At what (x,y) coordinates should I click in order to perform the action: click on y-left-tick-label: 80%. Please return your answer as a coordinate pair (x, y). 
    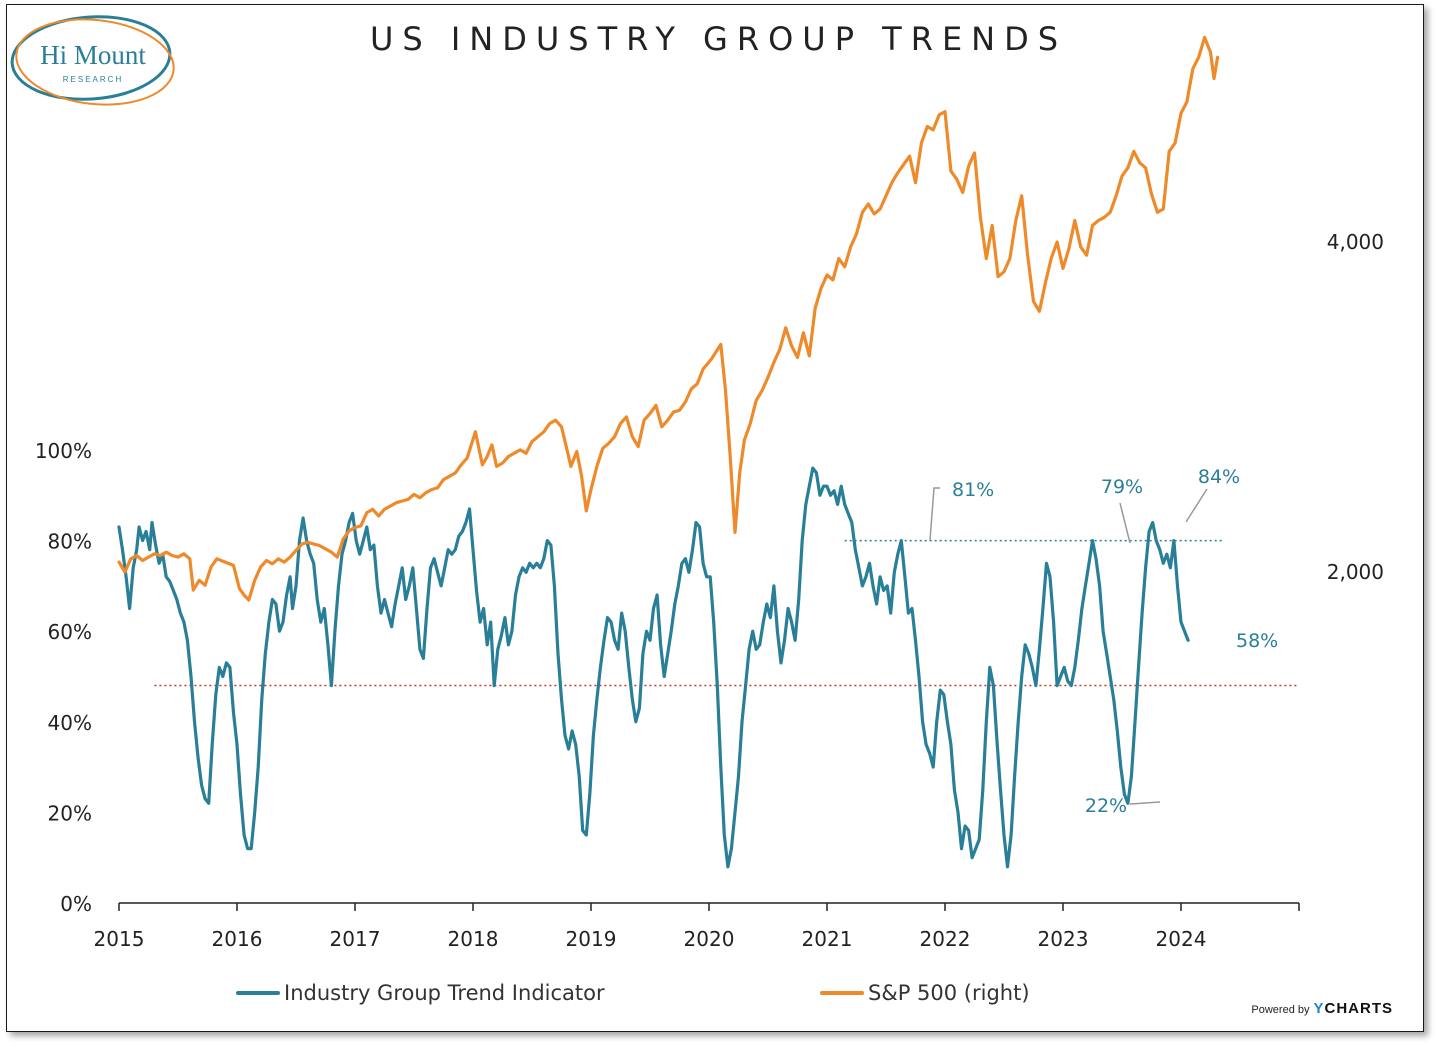
    Looking at the image, I should click on (70, 542).